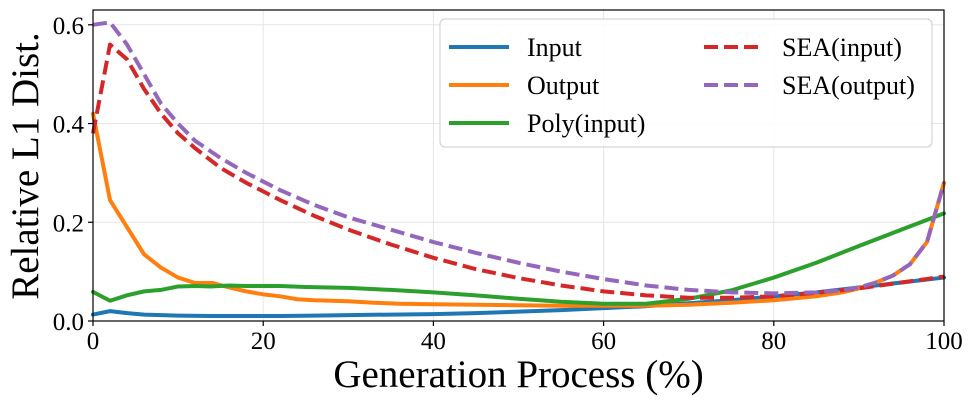  What do you see at coordinates (518, 374) in the screenshot?
I see `x-axis-label: Generation Process (%)` at bounding box center [518, 374].